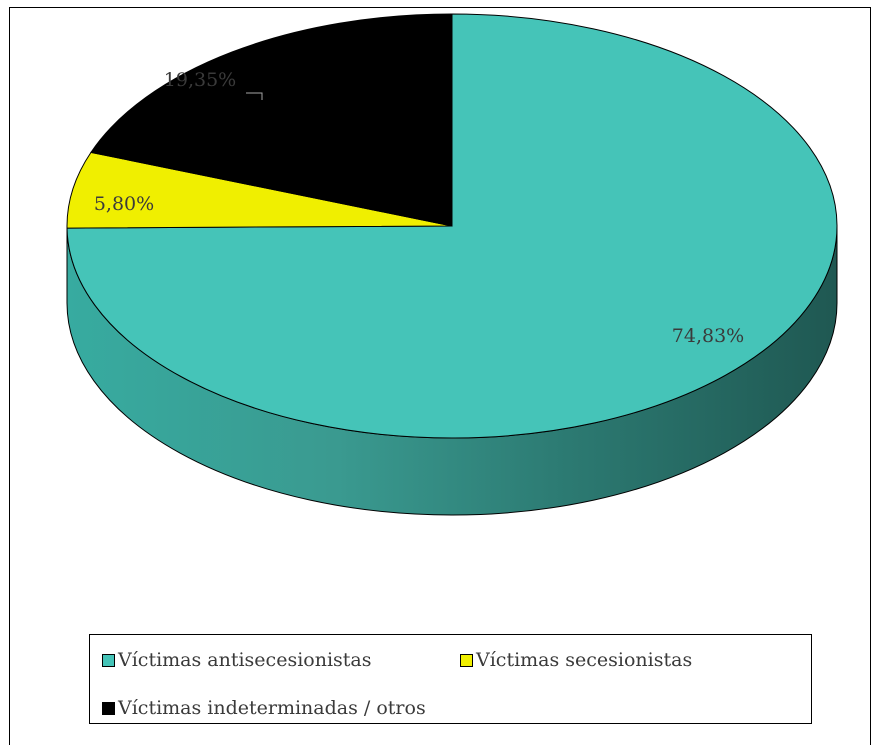 The image size is (885, 745). What do you see at coordinates (272, 708) in the screenshot?
I see `legend-label: Víctimas indeterminadas / otros` at bounding box center [272, 708].